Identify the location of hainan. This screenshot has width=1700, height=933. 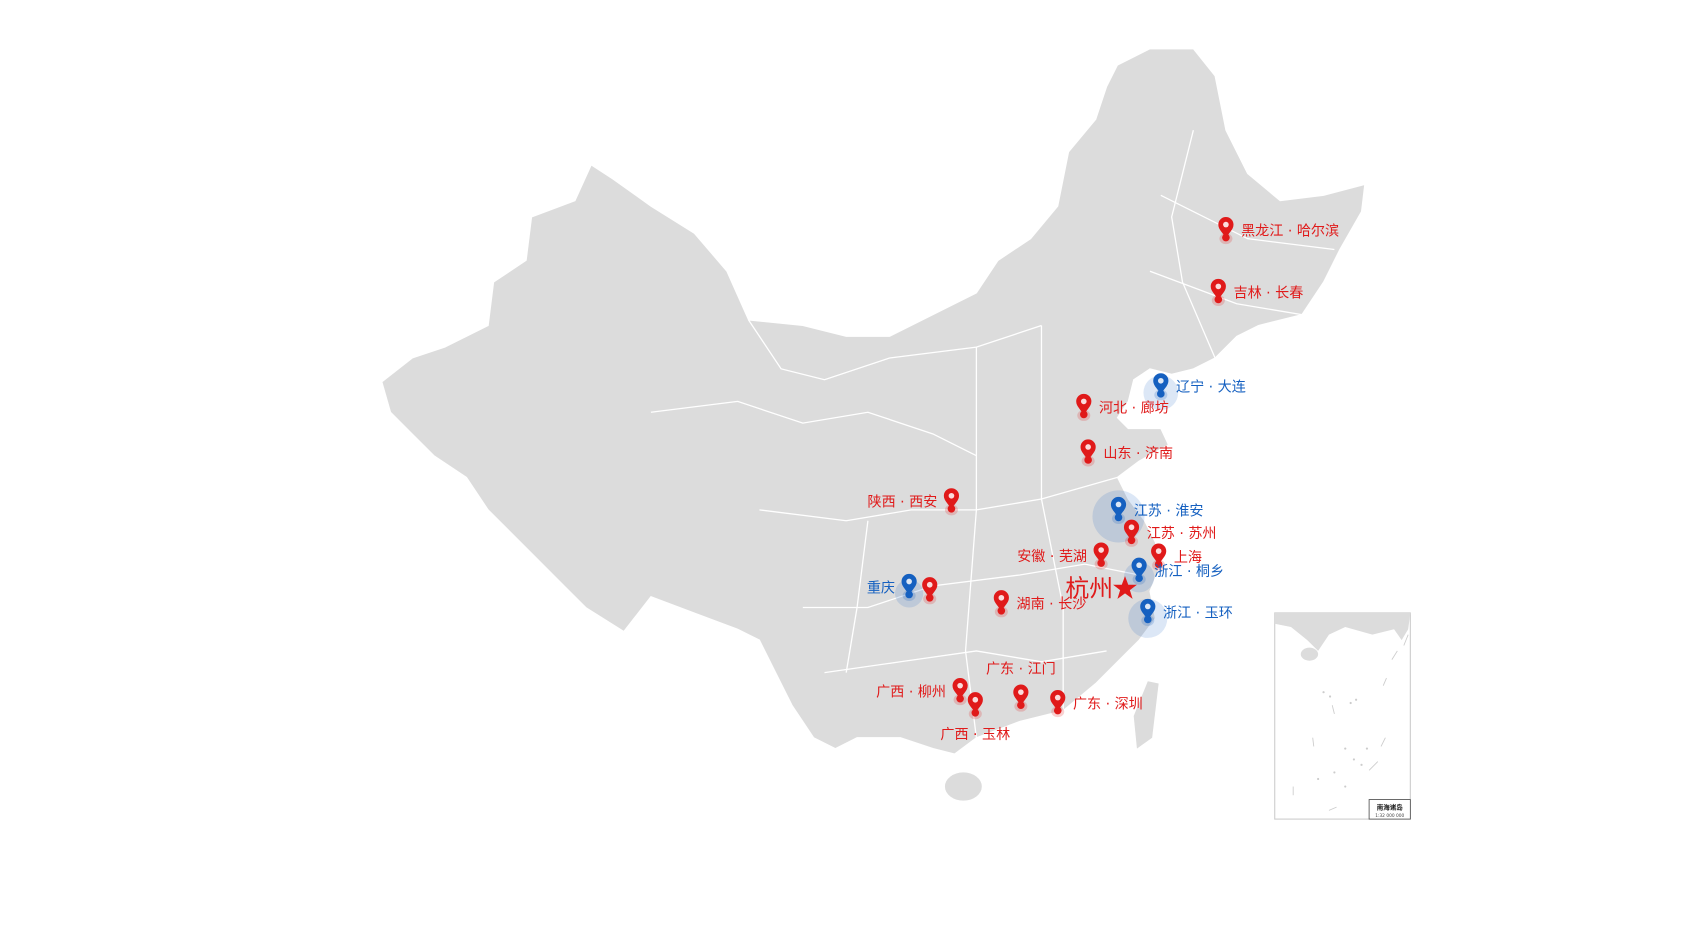
(963, 786).